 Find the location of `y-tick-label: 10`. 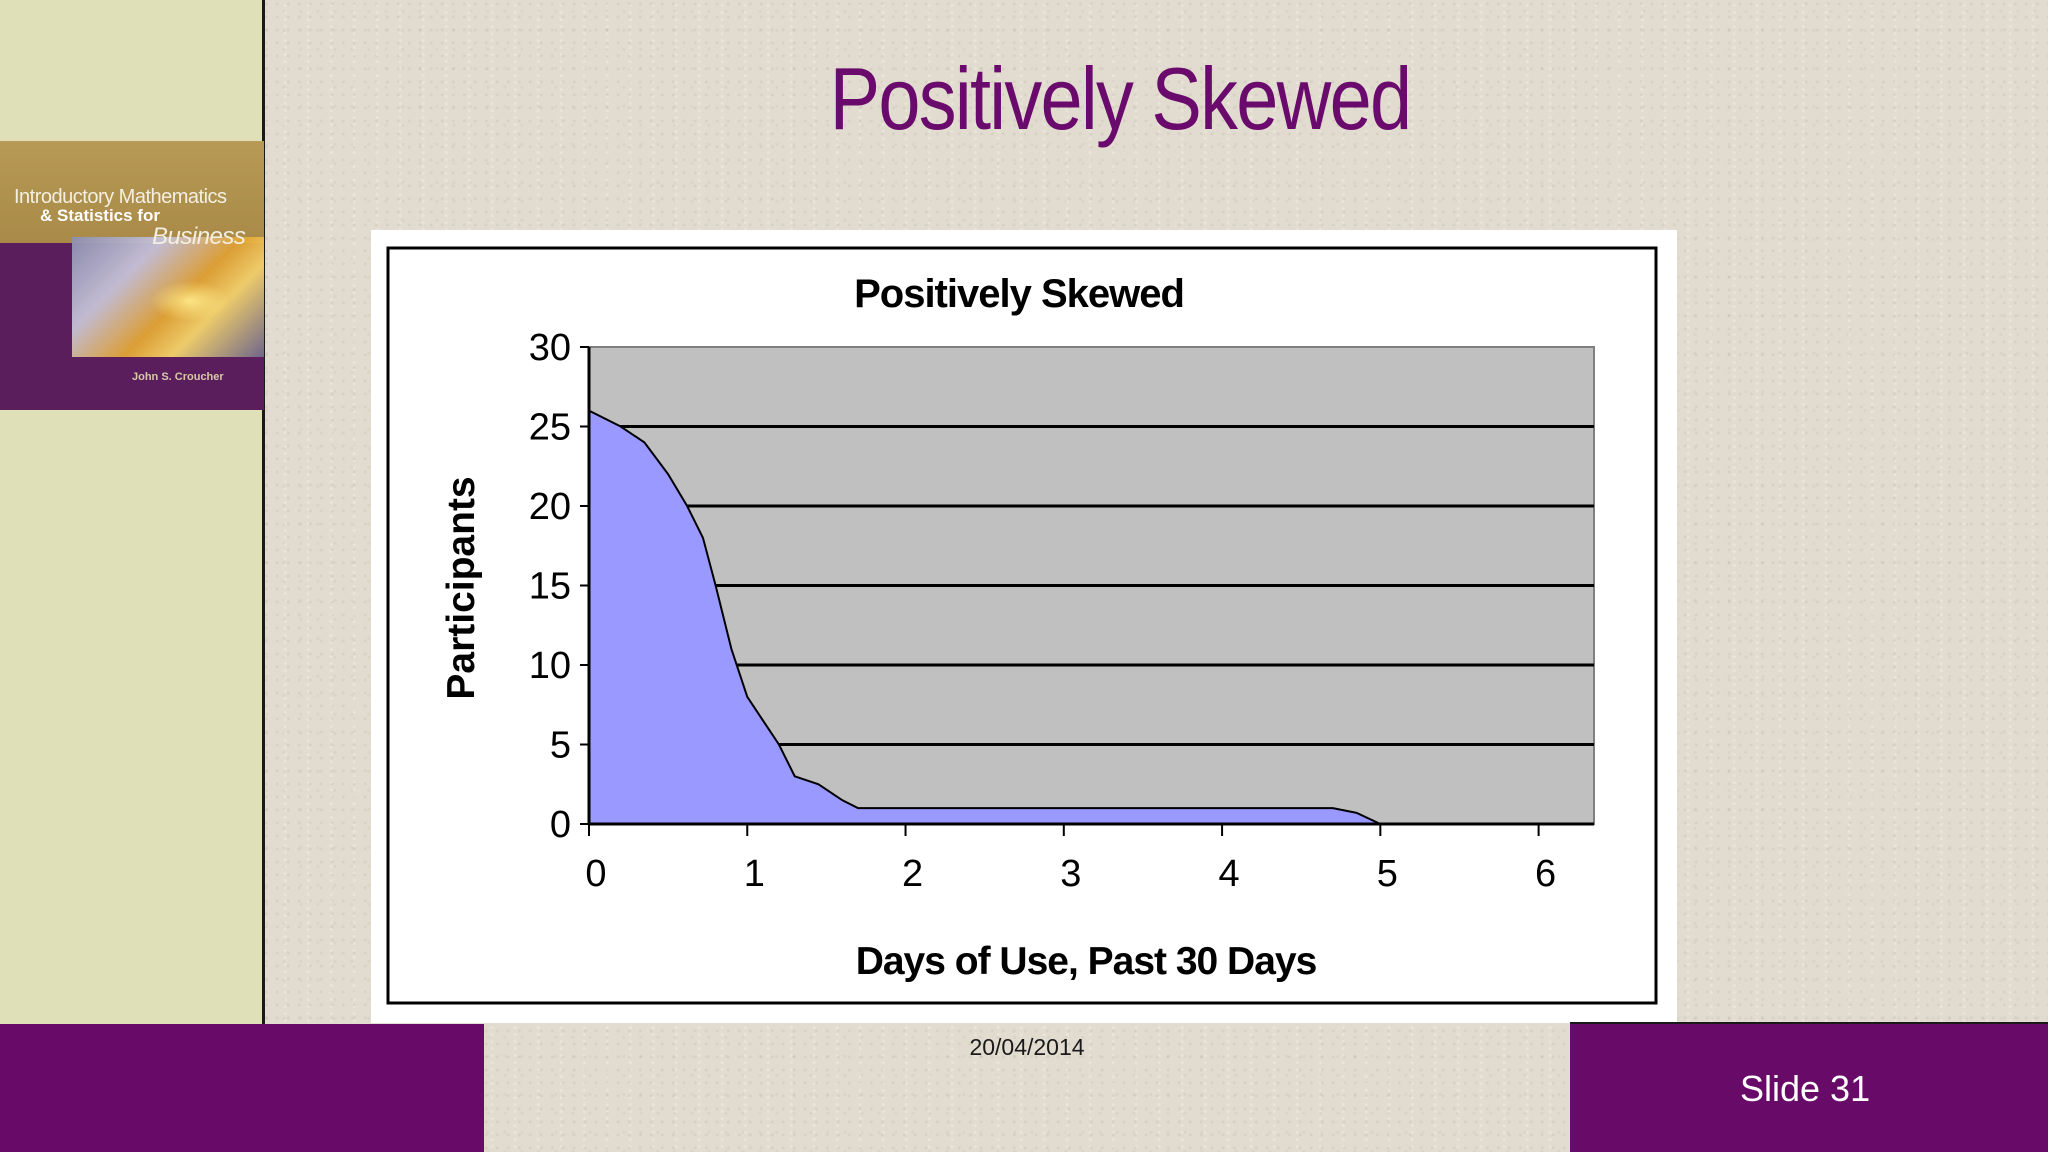

y-tick-label: 10 is located at coordinates (550, 666).